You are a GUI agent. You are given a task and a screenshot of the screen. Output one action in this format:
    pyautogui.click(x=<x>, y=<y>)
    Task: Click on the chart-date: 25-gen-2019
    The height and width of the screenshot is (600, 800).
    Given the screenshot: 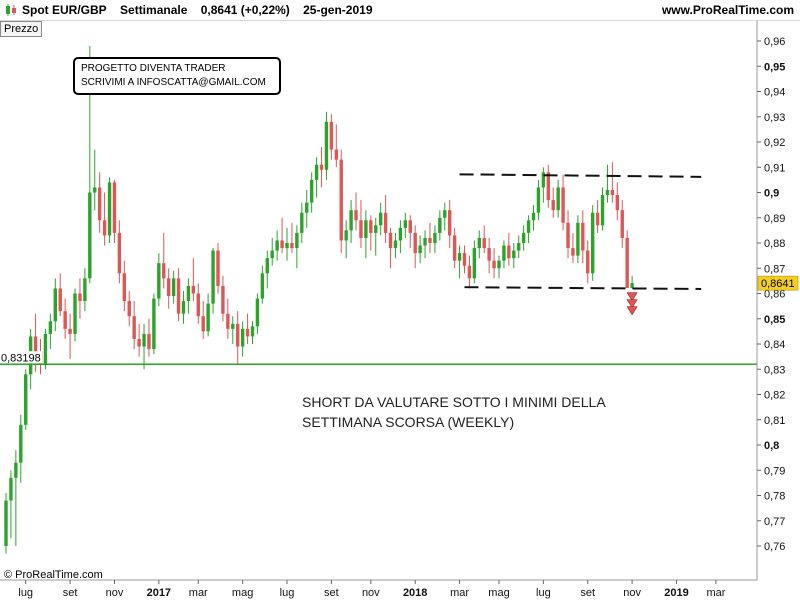 What is the action you would take?
    pyautogui.click(x=338, y=10)
    